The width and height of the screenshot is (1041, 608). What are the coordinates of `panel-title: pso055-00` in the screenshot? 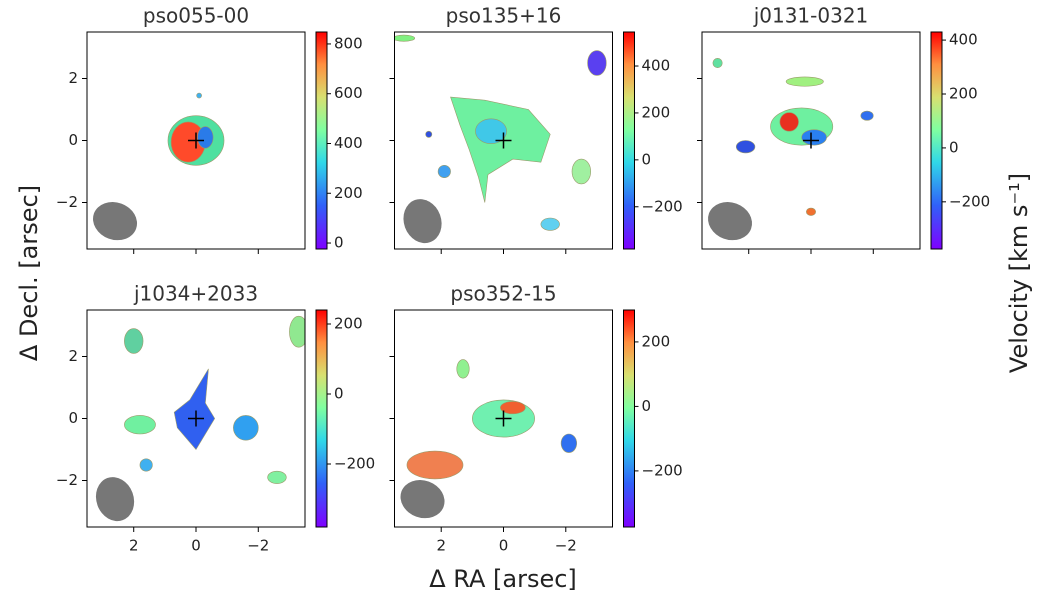 It's located at (196, 16).